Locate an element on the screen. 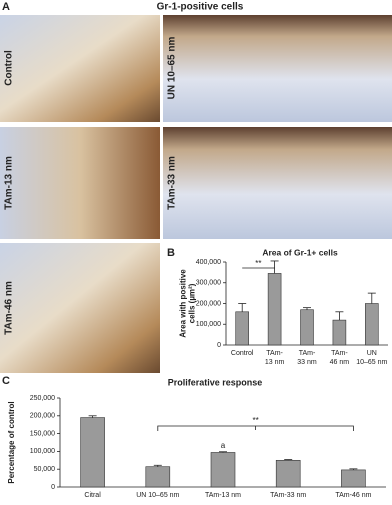 This screenshot has width=392, height=505. x-tick-label: 46 nm is located at coordinates (340, 362).